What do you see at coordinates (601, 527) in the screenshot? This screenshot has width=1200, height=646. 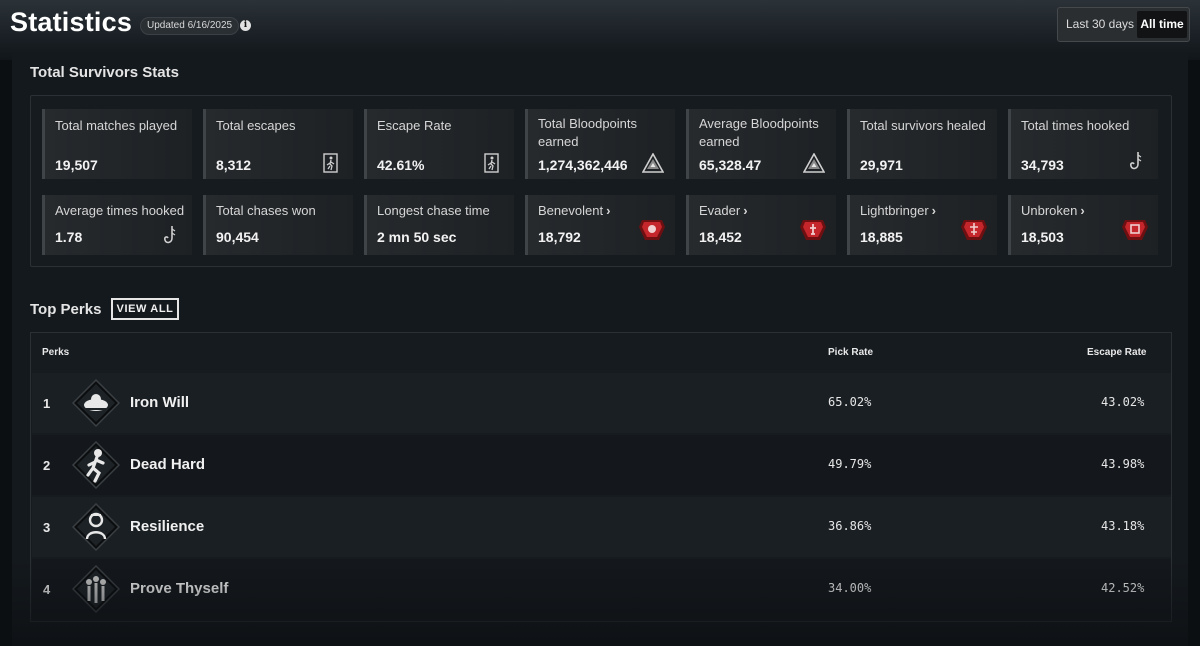 I see `table-row: 3 Resilience 36.86% 43.18%` at bounding box center [601, 527].